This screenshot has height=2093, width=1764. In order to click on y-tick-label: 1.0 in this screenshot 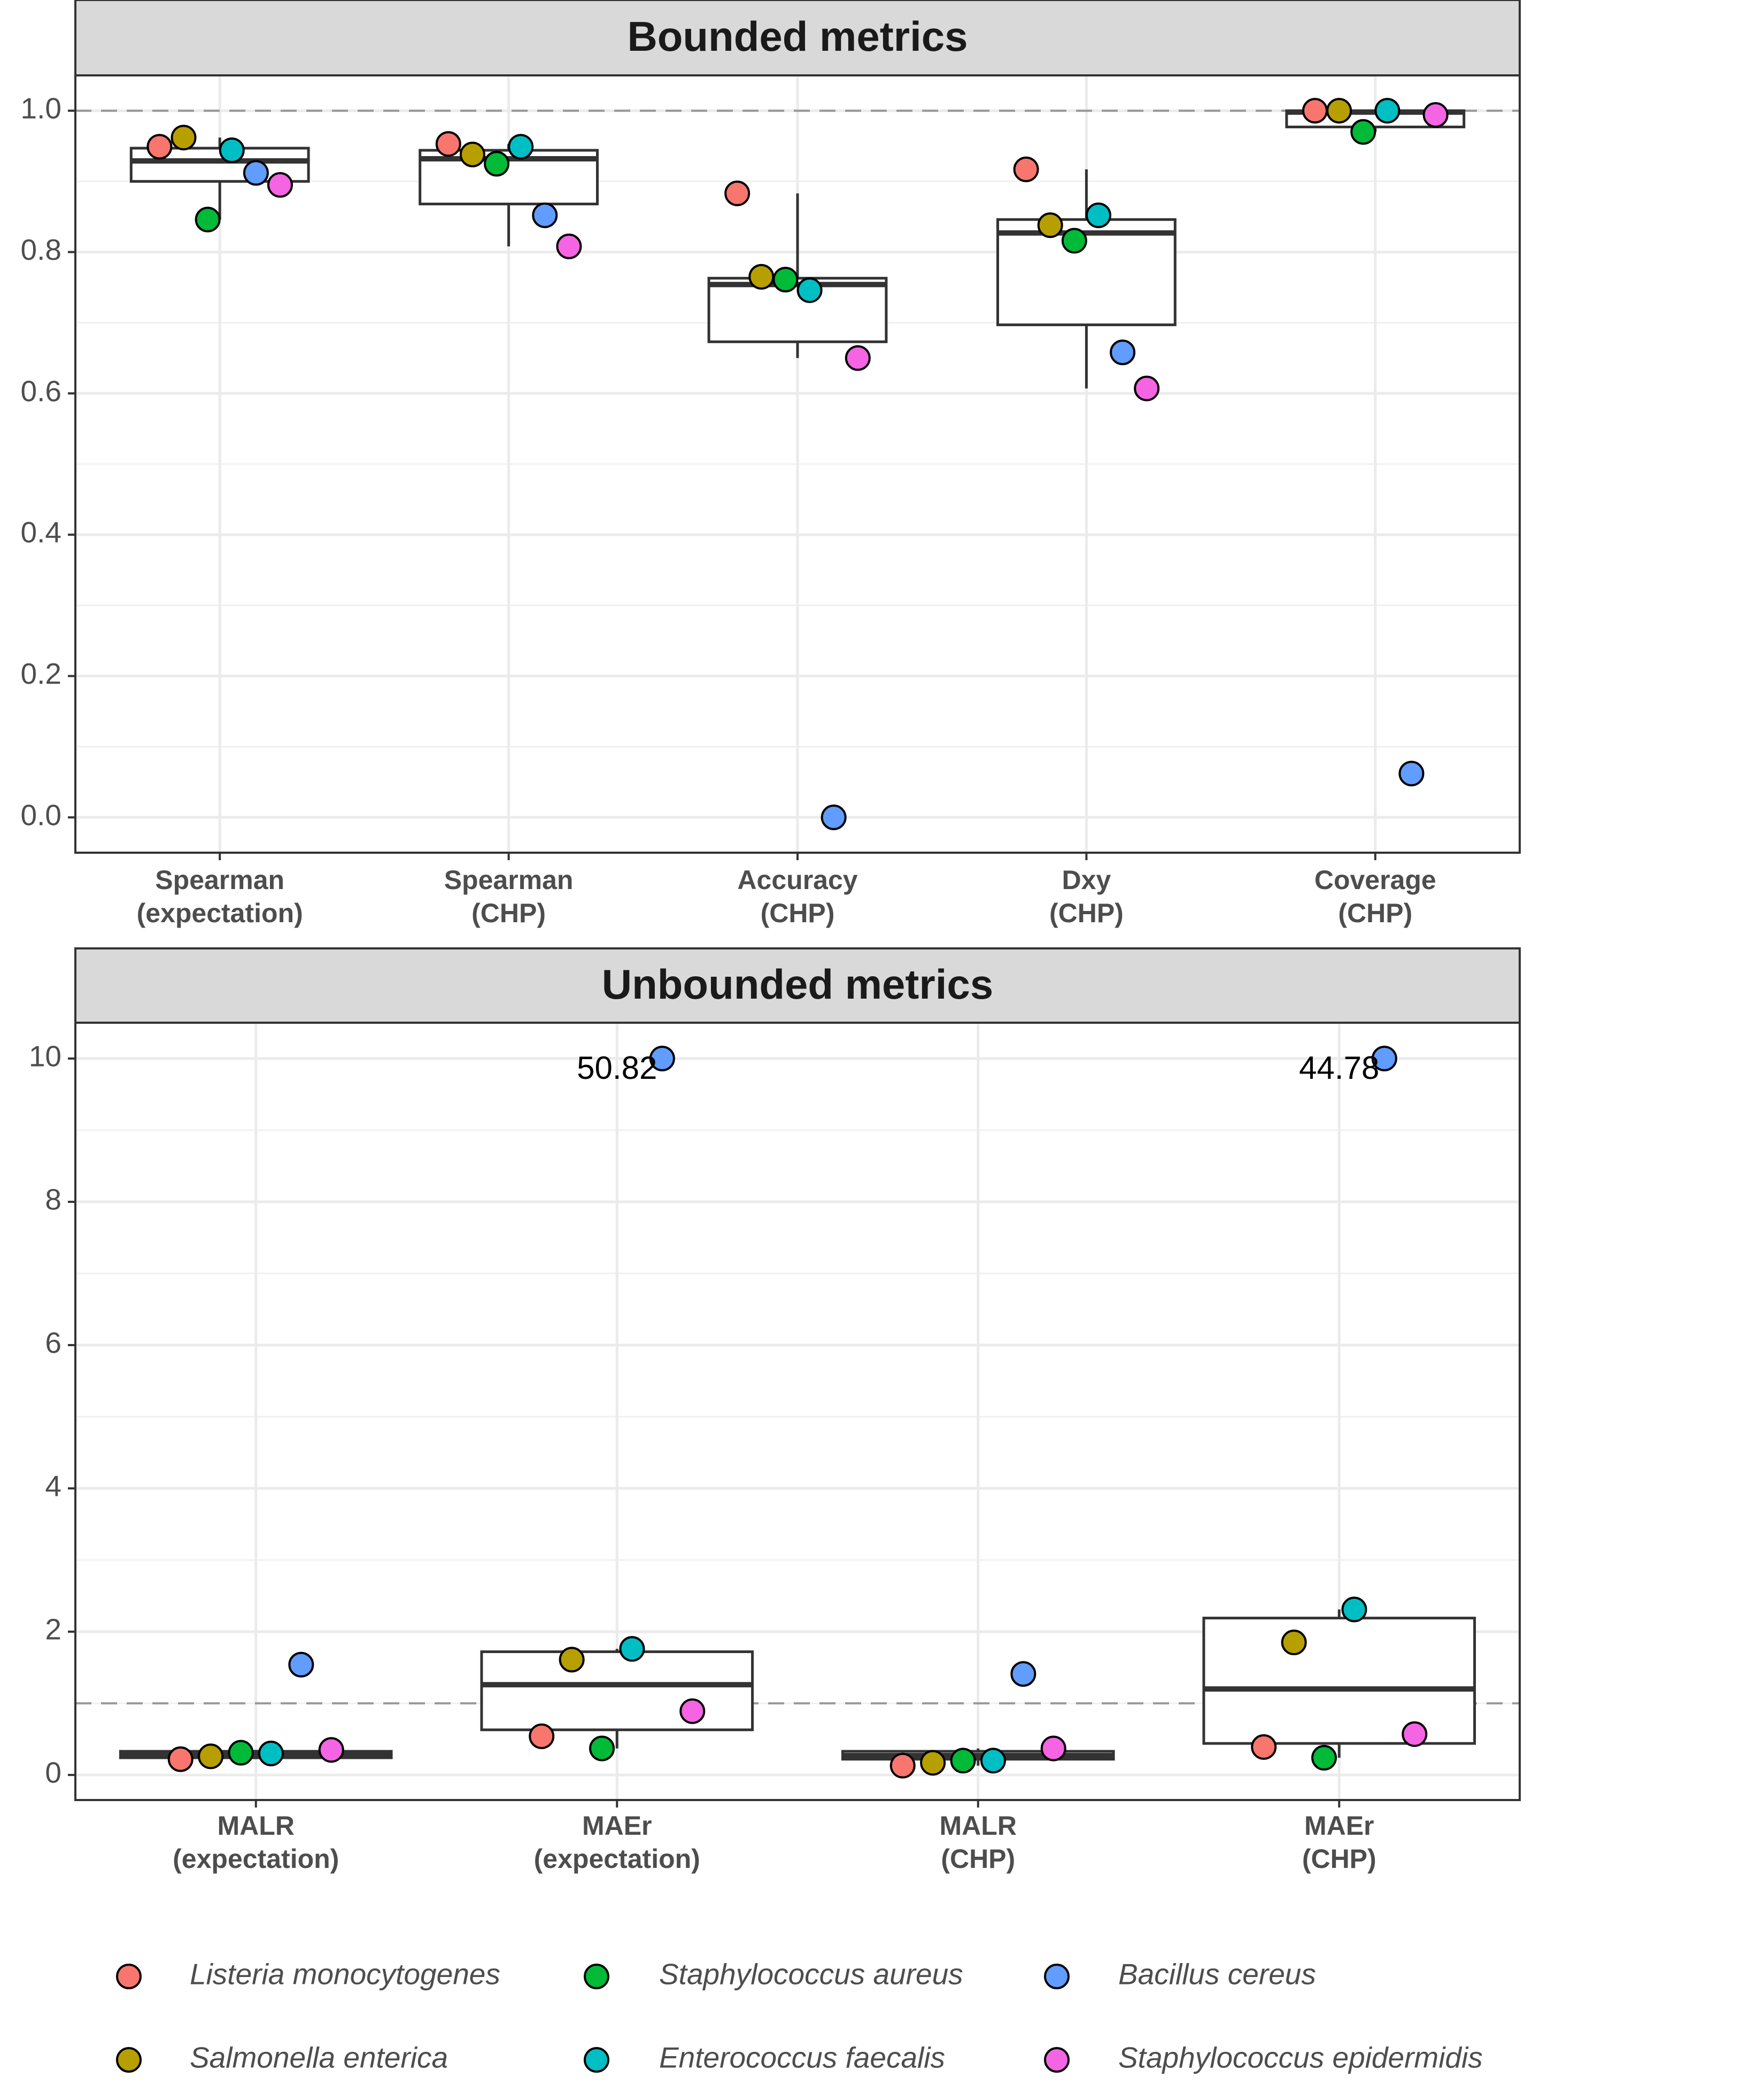, I will do `click(41, 109)`.